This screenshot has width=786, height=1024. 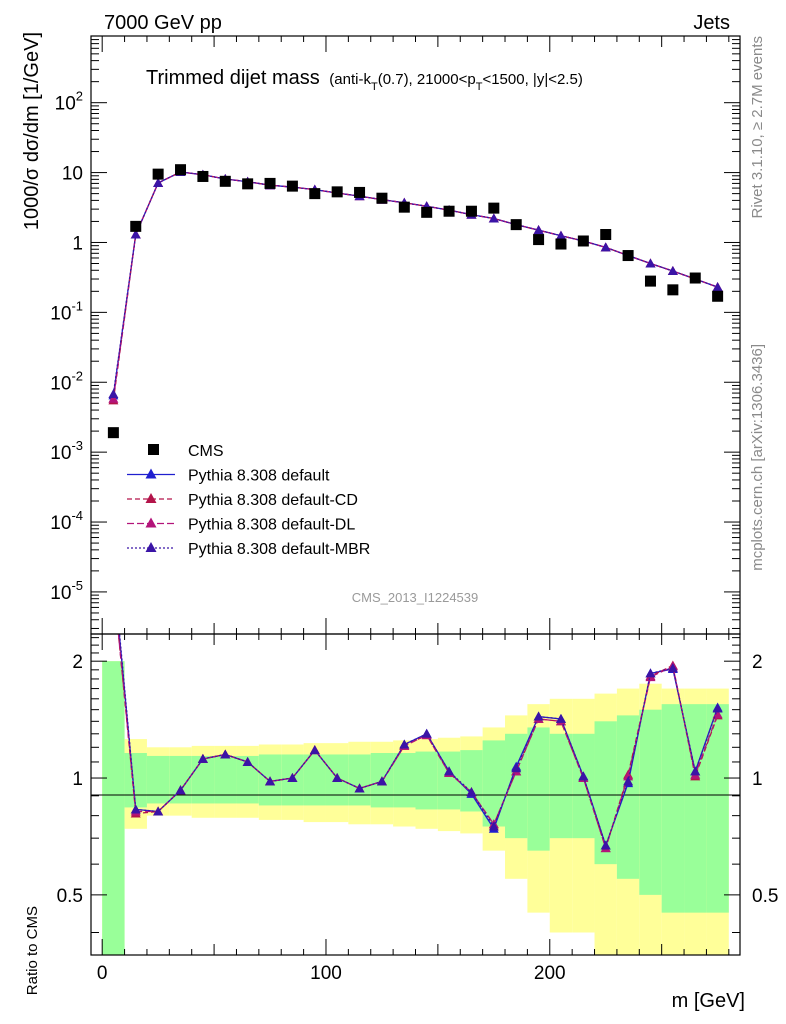 I want to click on ratio-y-tick-label: 0.5, so click(x=70, y=896).